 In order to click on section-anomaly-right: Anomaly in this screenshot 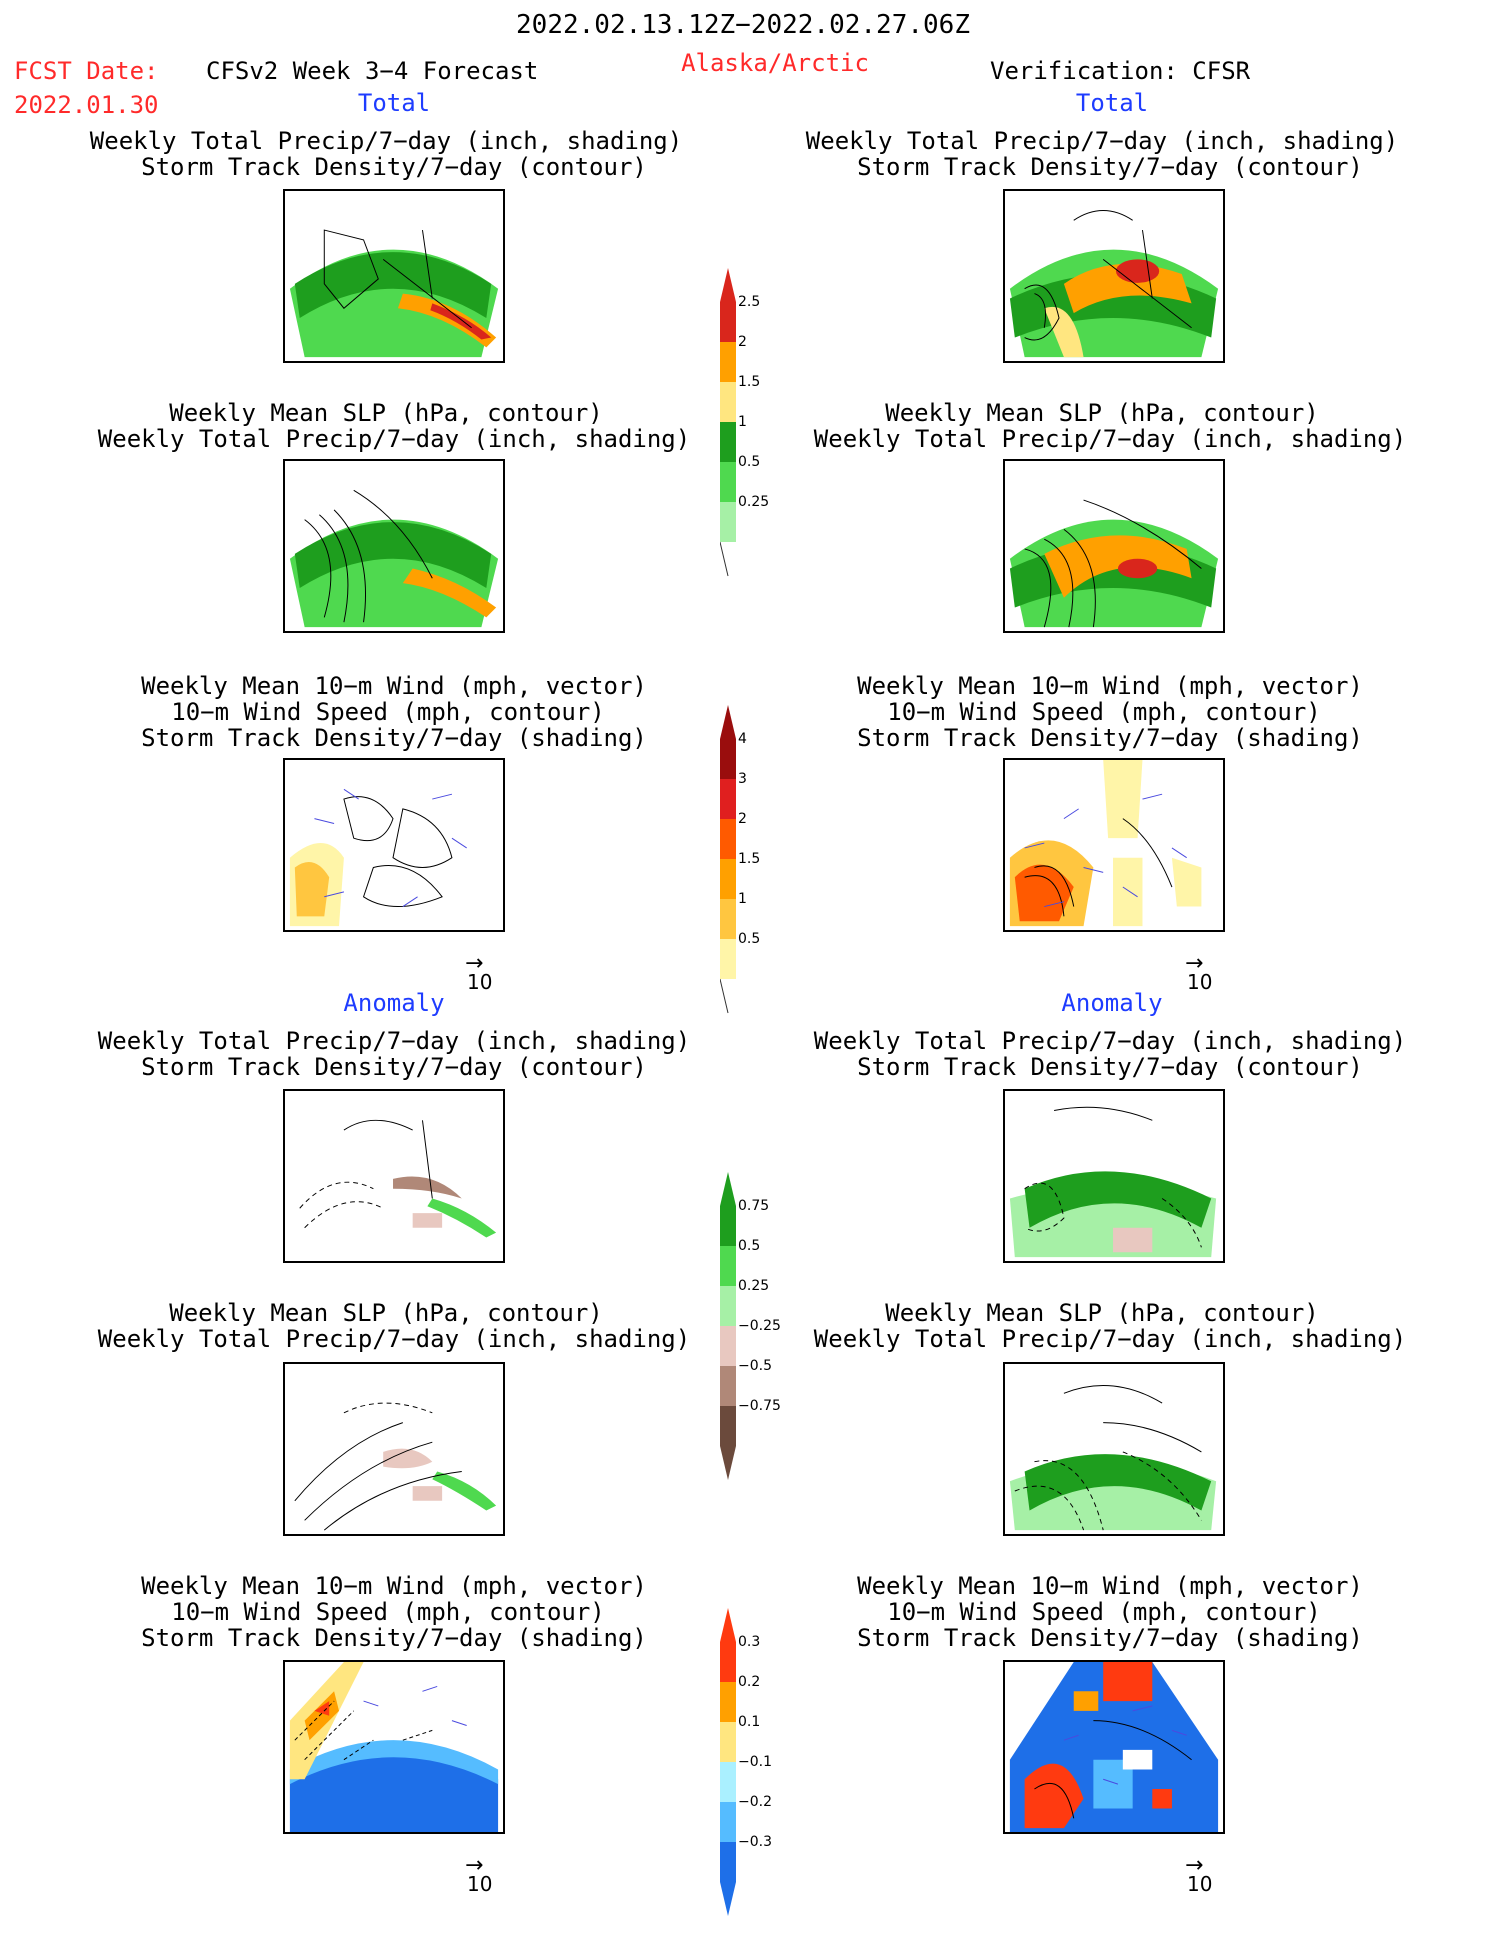, I will do `click(1112, 1003)`.